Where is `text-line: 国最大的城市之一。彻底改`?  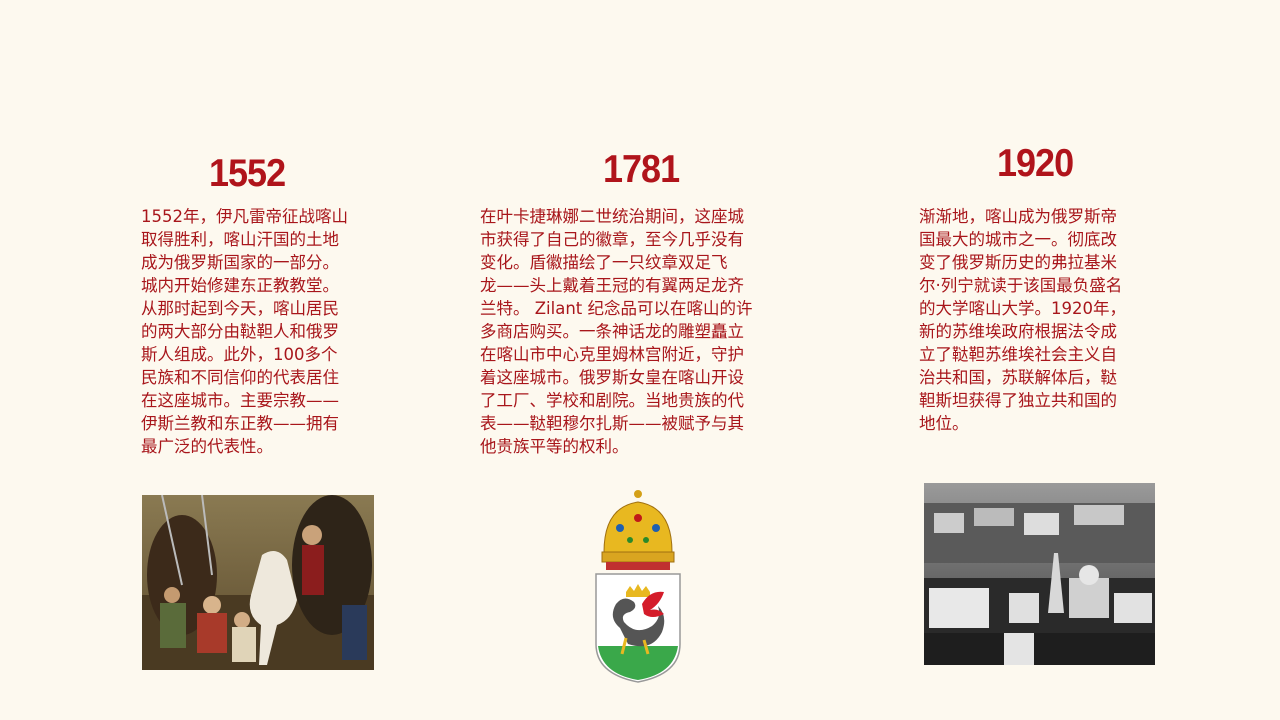
text-line: 国最大的城市之一。彻底改 is located at coordinates (1018, 239).